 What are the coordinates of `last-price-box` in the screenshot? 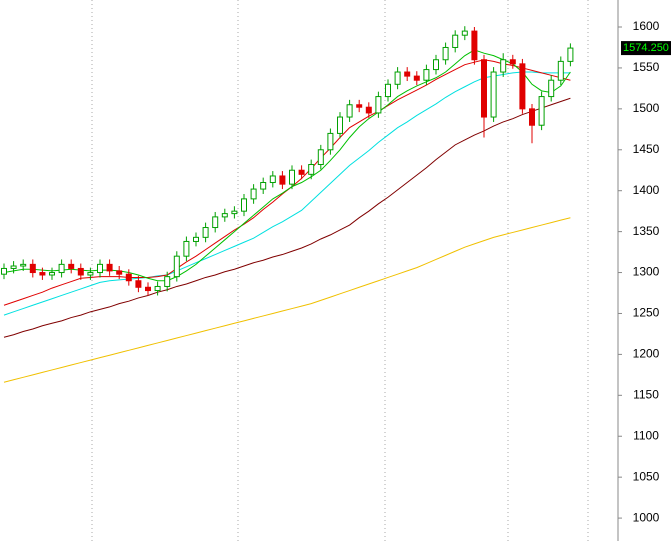 It's located at (646, 48).